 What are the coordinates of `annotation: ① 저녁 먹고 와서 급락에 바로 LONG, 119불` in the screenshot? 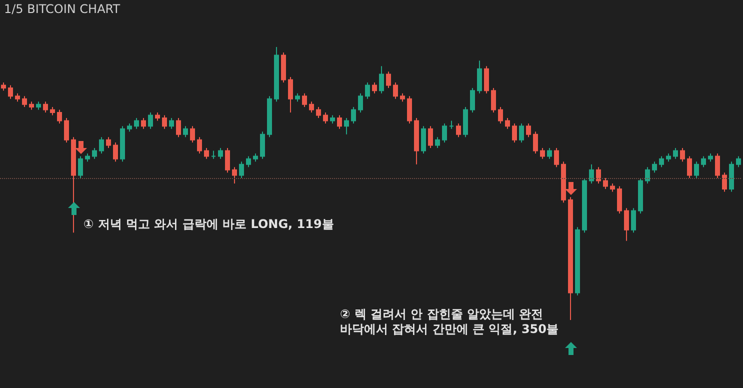 It's located at (209, 224).